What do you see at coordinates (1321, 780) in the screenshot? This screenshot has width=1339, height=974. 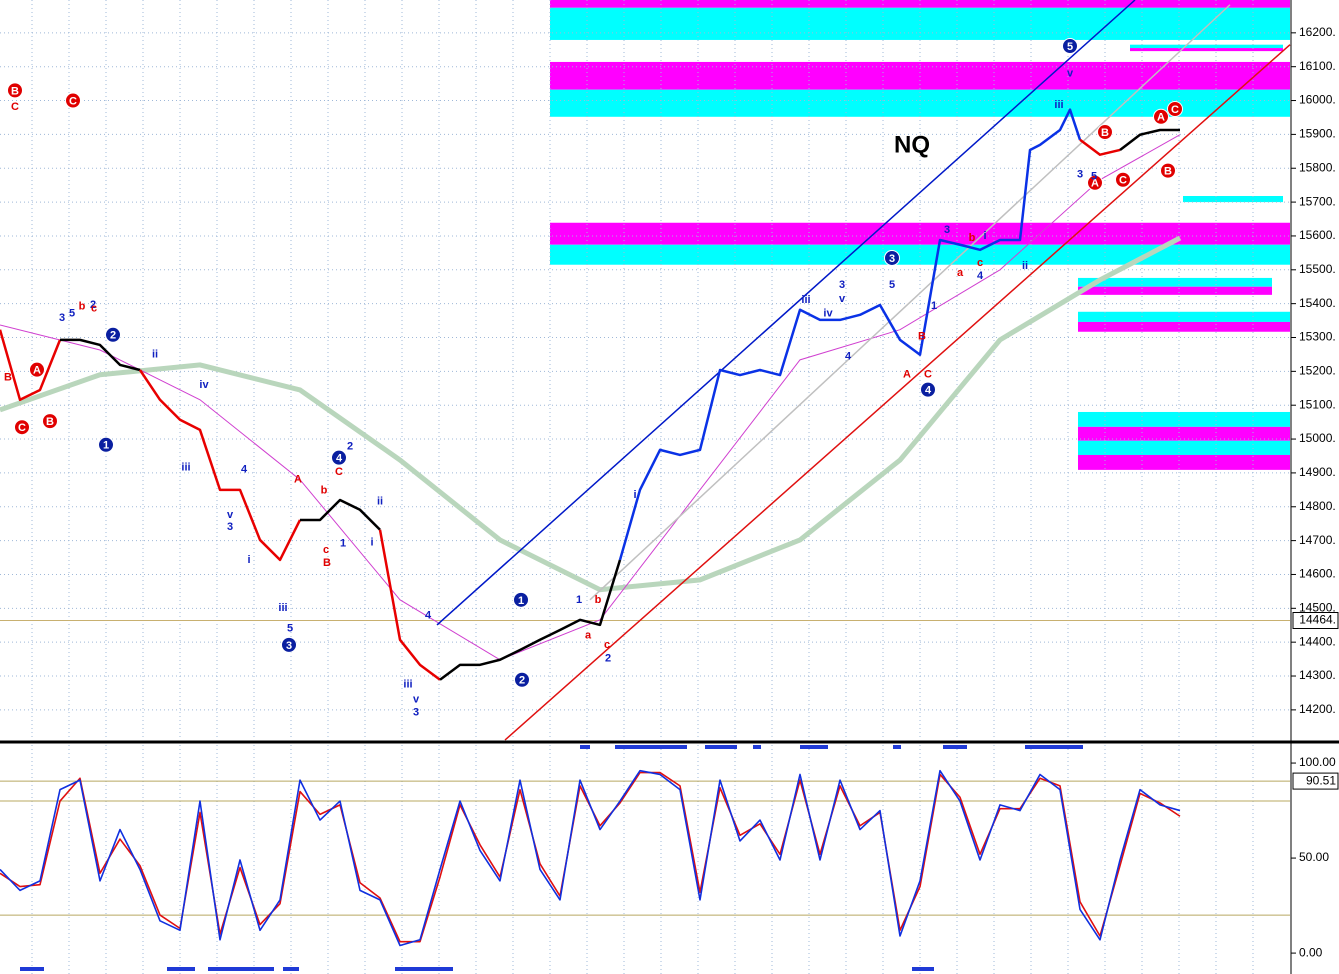 I see `marker-line-label: 90.51` at bounding box center [1321, 780].